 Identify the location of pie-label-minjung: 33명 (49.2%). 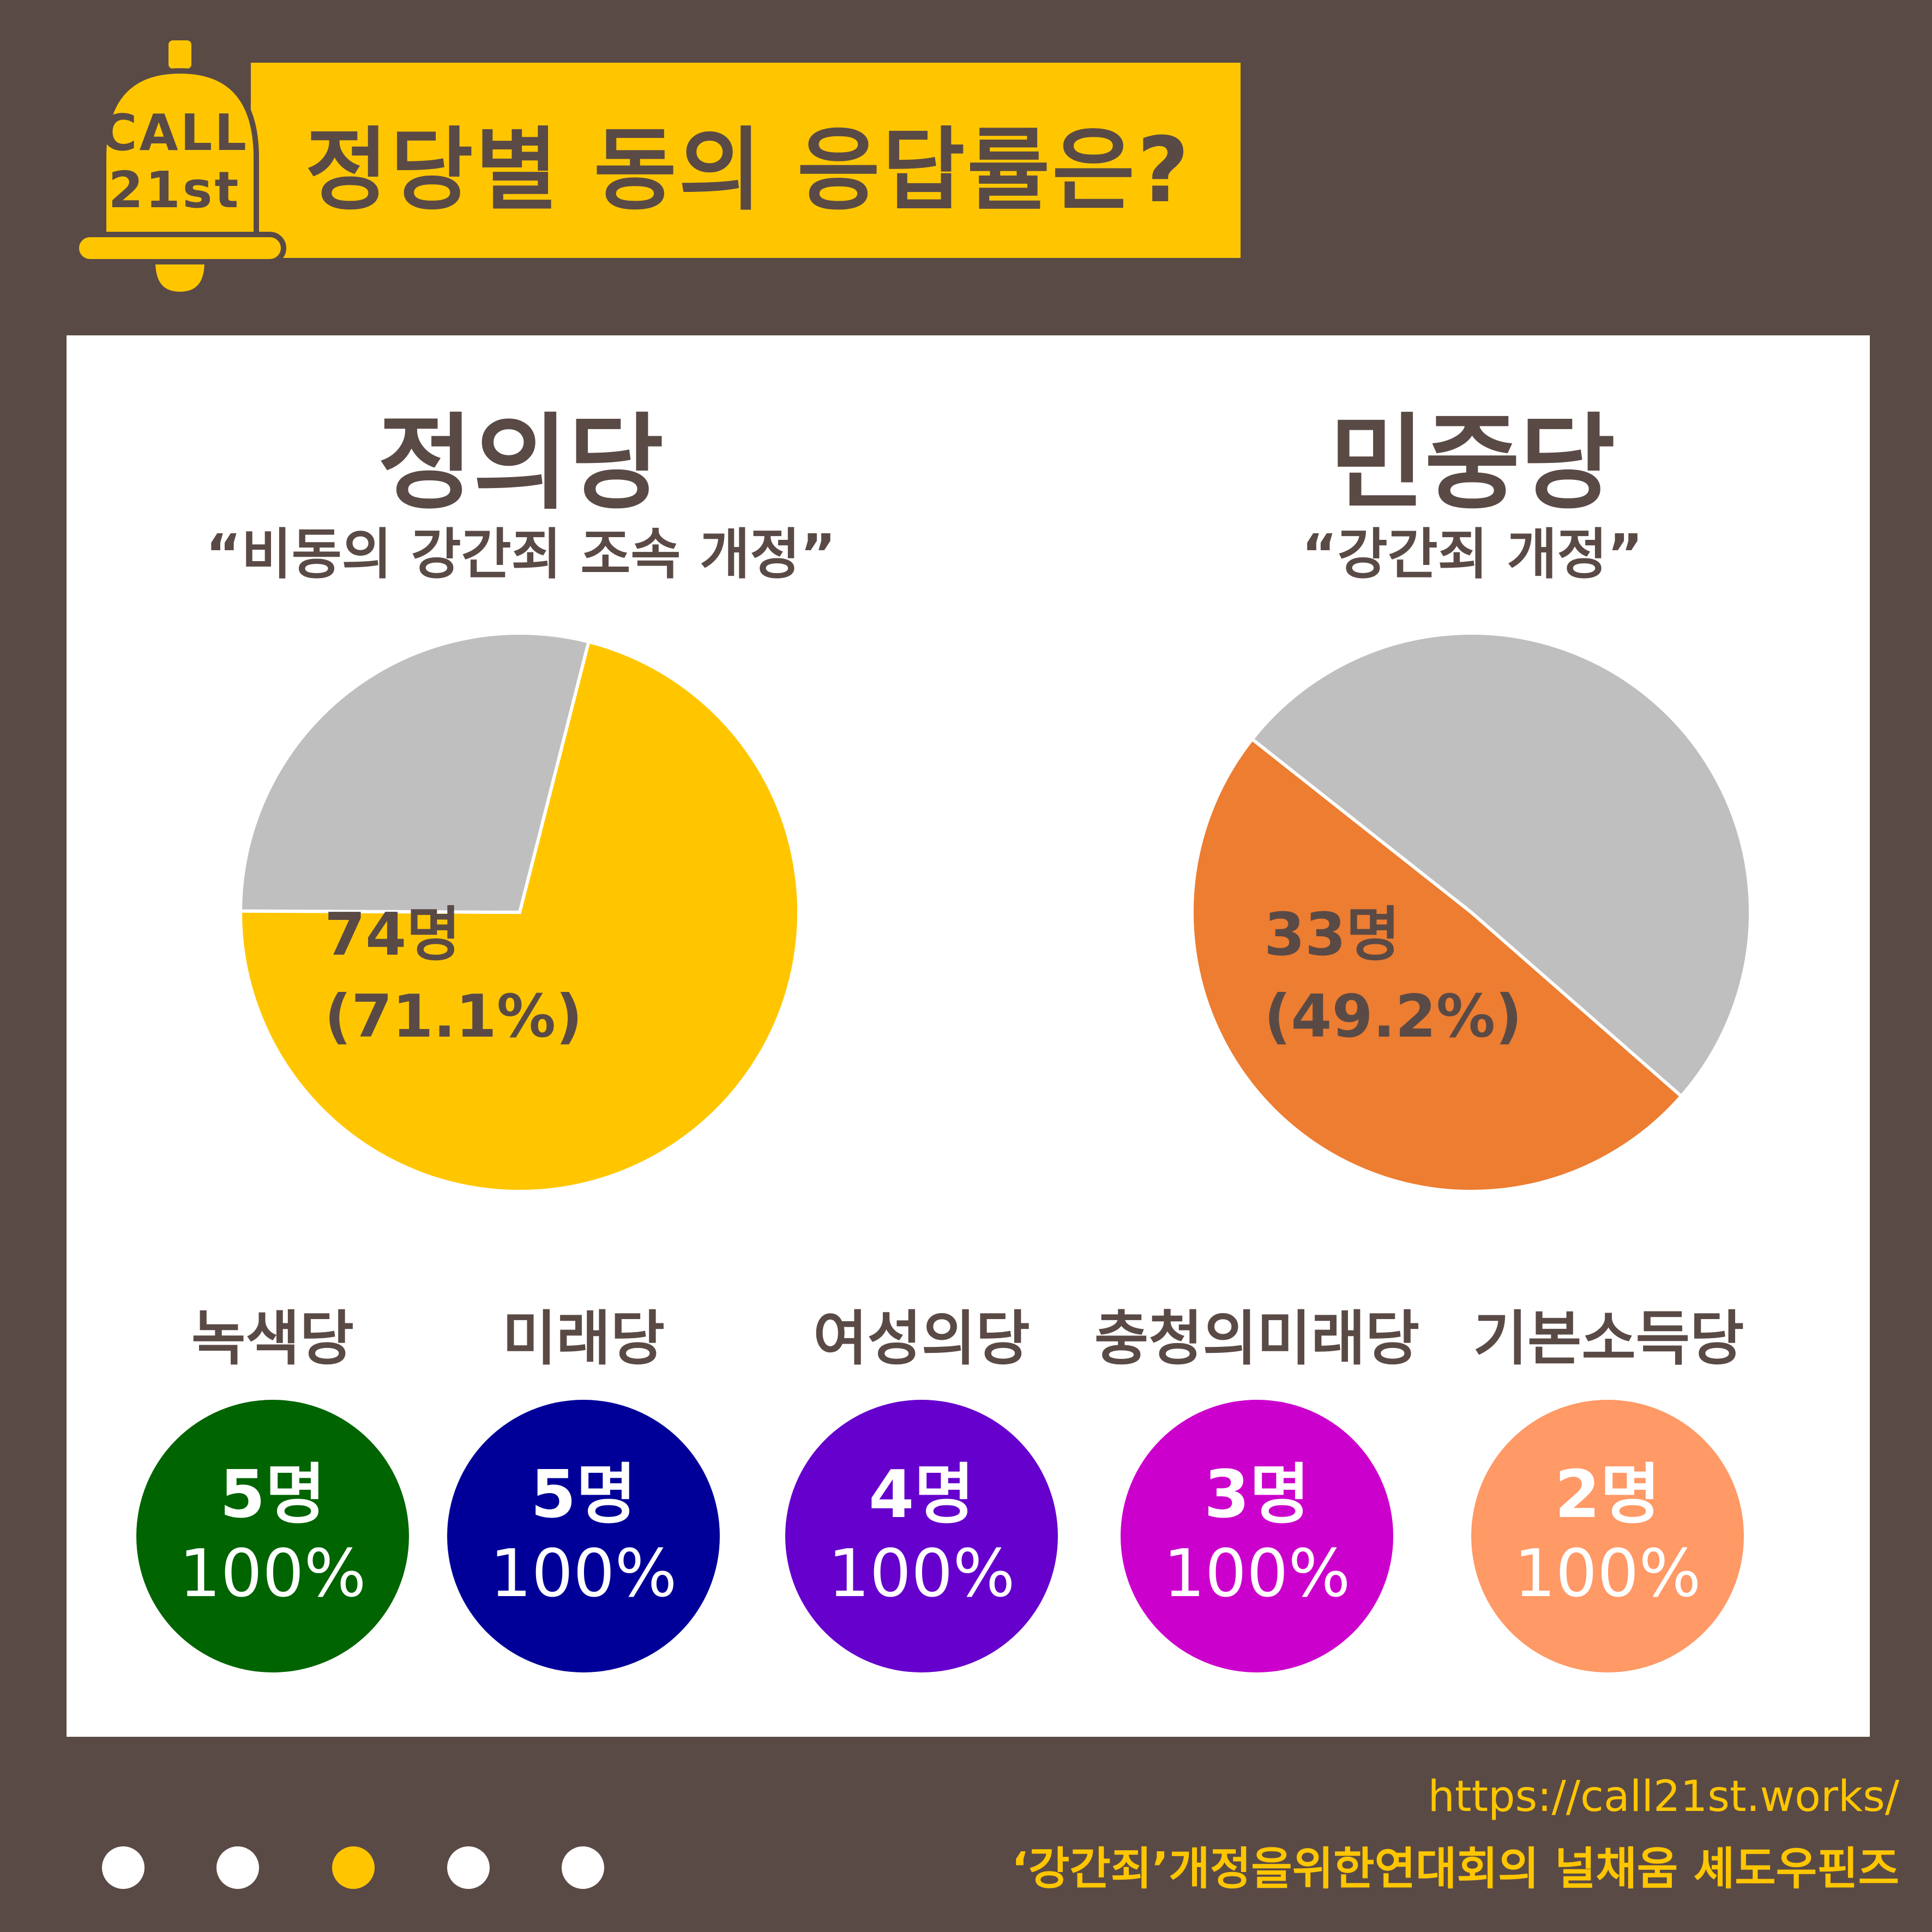
(1393, 976).